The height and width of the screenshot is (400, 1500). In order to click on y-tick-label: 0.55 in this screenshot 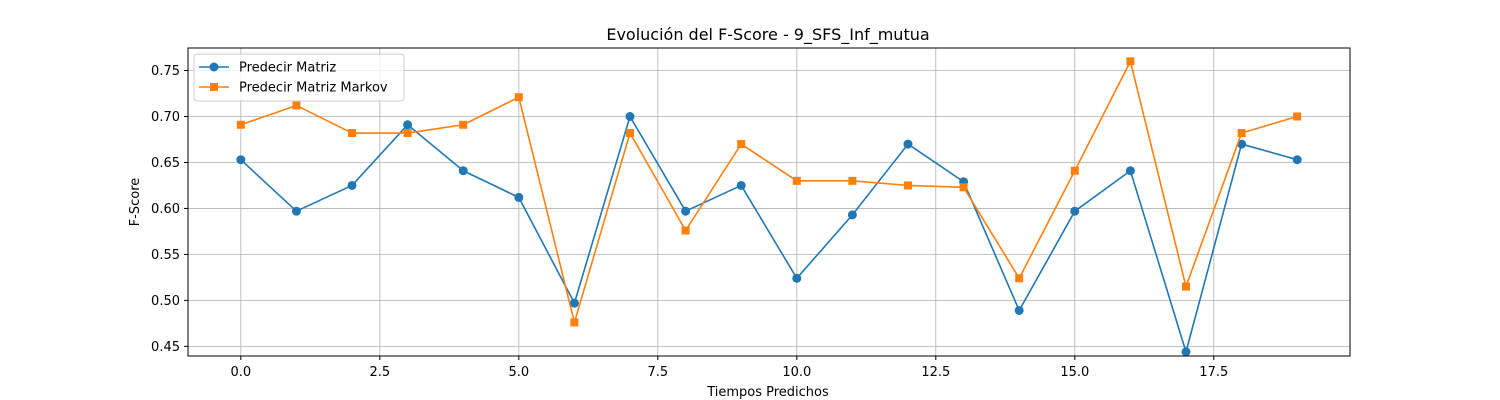, I will do `click(165, 255)`.